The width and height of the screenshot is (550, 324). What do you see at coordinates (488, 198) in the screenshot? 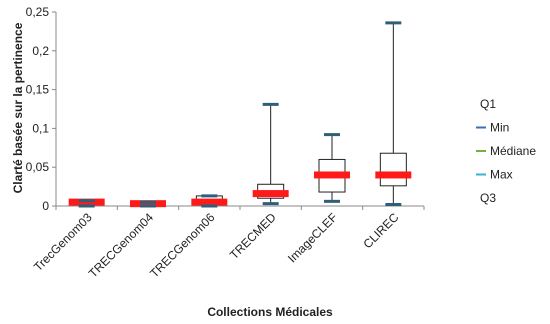
I see `legend-label: Q3` at bounding box center [488, 198].